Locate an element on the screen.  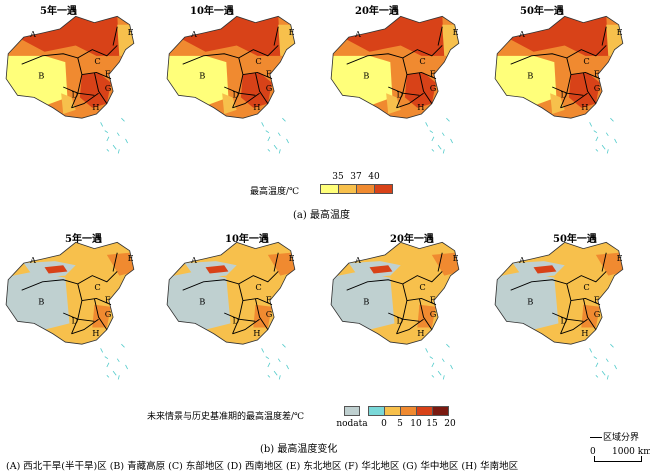
top-map-title-3: 20年一遇 is located at coordinates (377, 11).